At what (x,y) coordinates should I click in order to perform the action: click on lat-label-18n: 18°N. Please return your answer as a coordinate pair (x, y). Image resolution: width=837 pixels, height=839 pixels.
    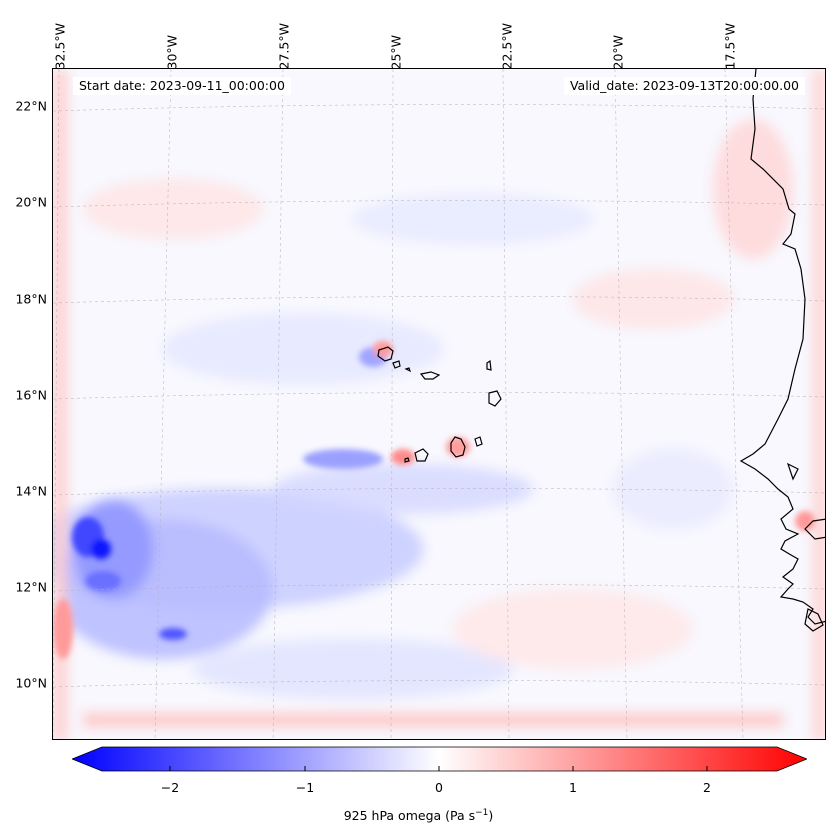
    Looking at the image, I should click on (31, 299).